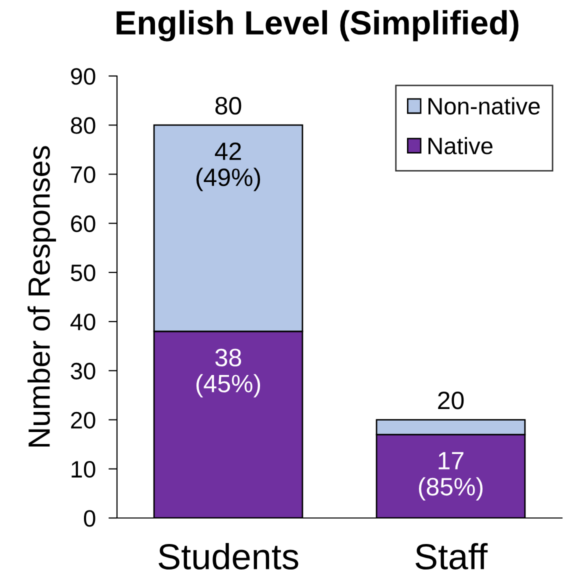  What do you see at coordinates (228, 167) in the screenshot?
I see `data-label: 42 (49%)` at bounding box center [228, 167].